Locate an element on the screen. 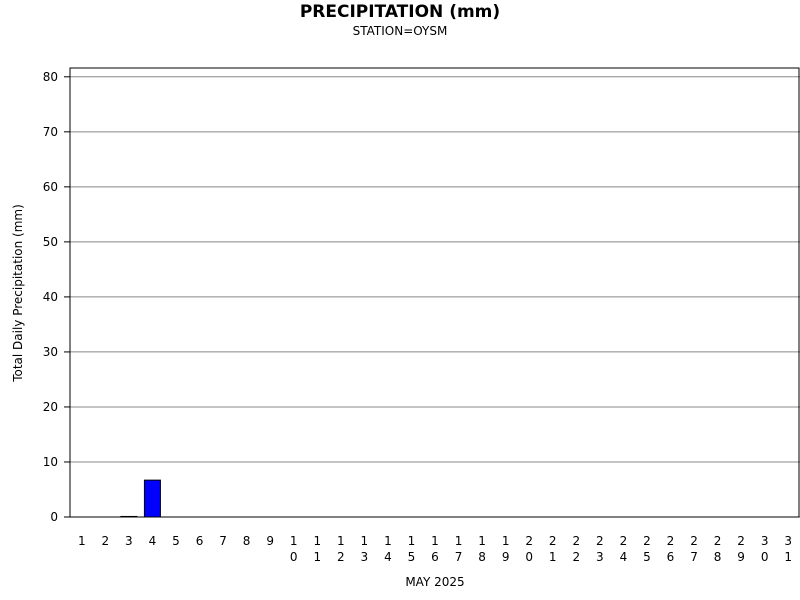 The width and height of the screenshot is (800, 600). x-tick-label: 2 is located at coordinates (106, 541).